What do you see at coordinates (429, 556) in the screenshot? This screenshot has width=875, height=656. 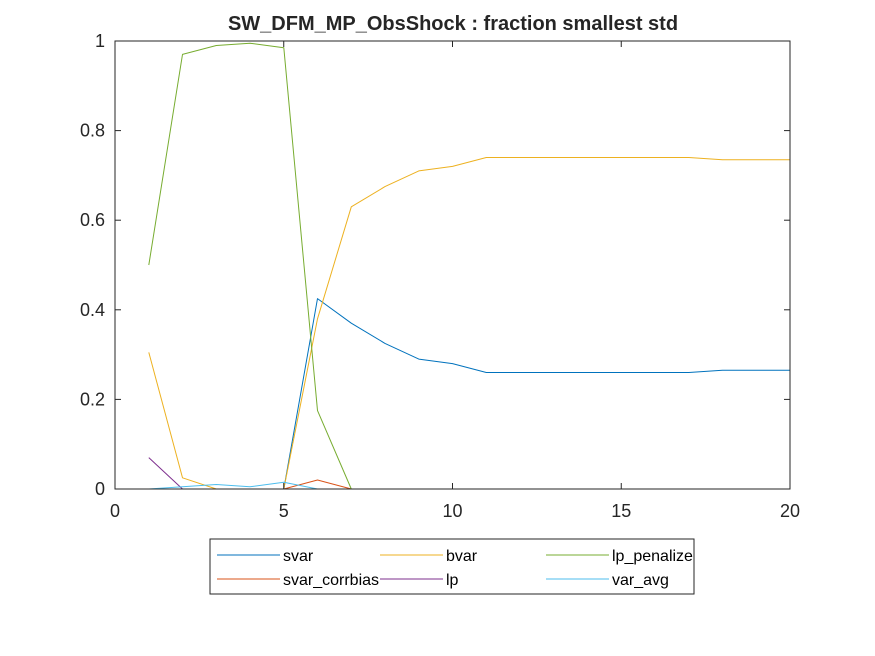 I see `legend-item-bvar: bvar` at bounding box center [429, 556].